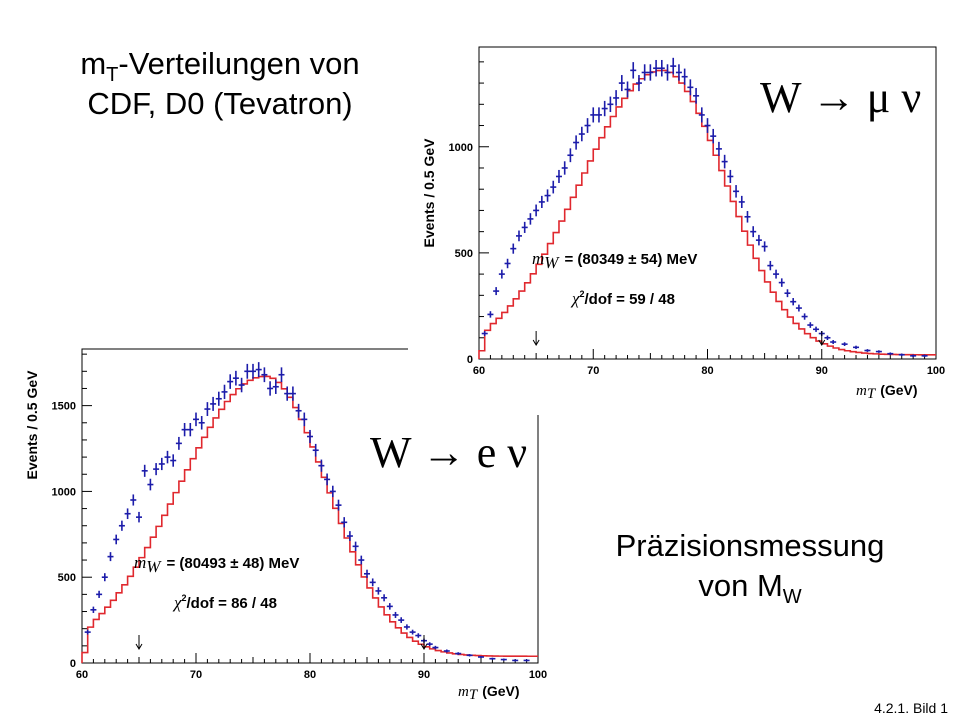 This screenshot has width=960, height=720. Describe the element at coordinates (93, 63) in the screenshot. I see `title-top-m: m` at that location.